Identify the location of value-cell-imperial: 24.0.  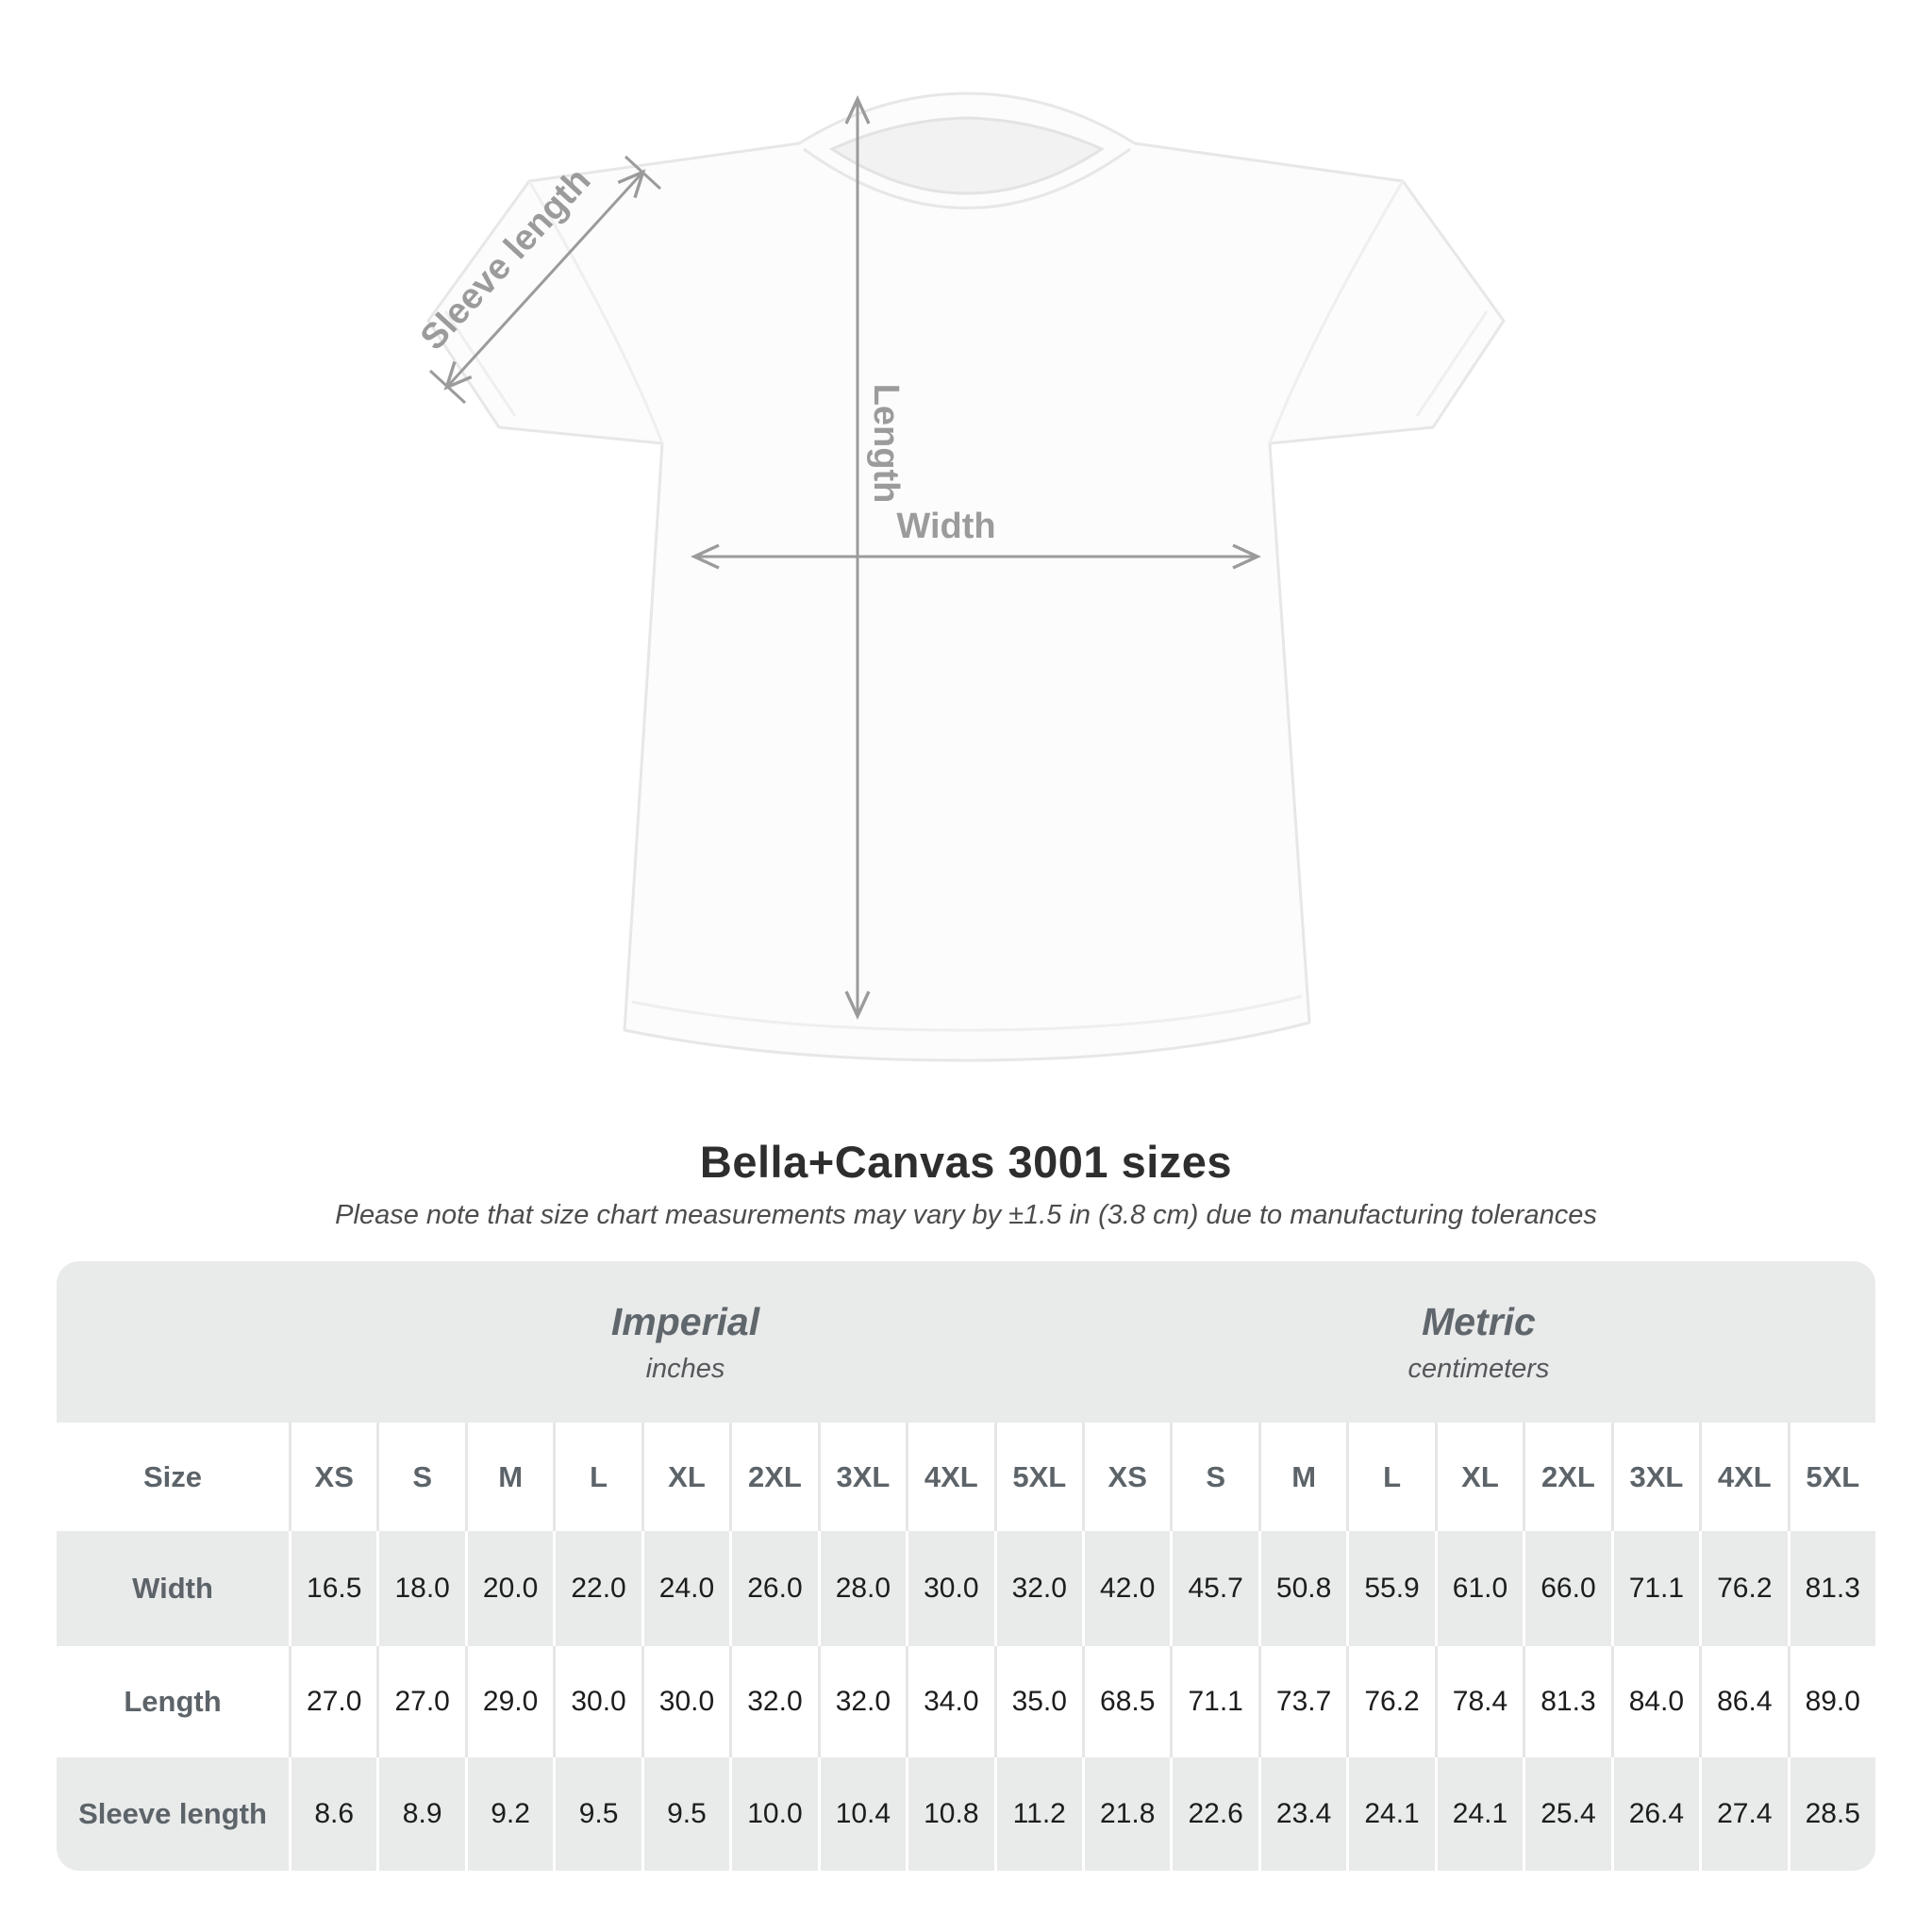
(686, 1589).